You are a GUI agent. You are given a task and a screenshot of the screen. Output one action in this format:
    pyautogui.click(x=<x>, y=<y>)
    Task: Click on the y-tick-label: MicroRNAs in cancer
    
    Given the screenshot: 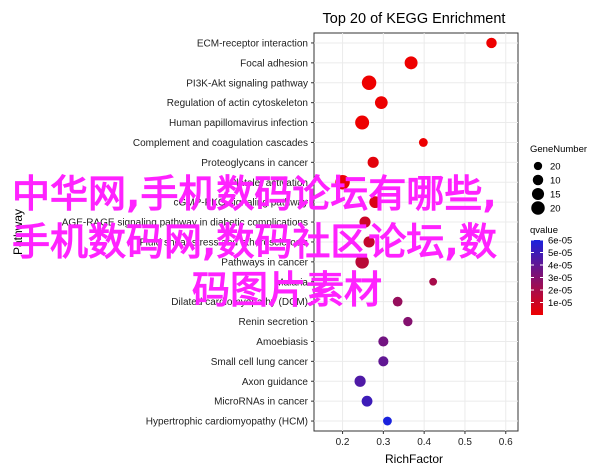 What is the action you would take?
    pyautogui.click(x=261, y=402)
    